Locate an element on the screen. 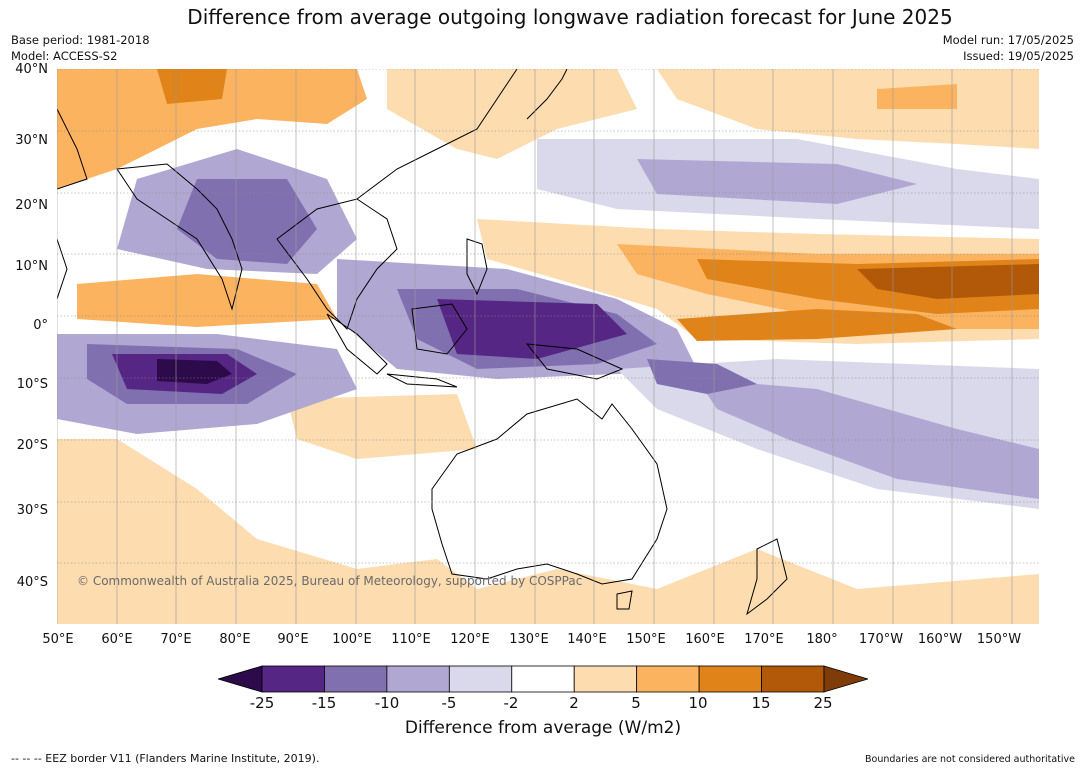 The width and height of the screenshot is (1085, 770). colorbar is located at coordinates (543, 679).